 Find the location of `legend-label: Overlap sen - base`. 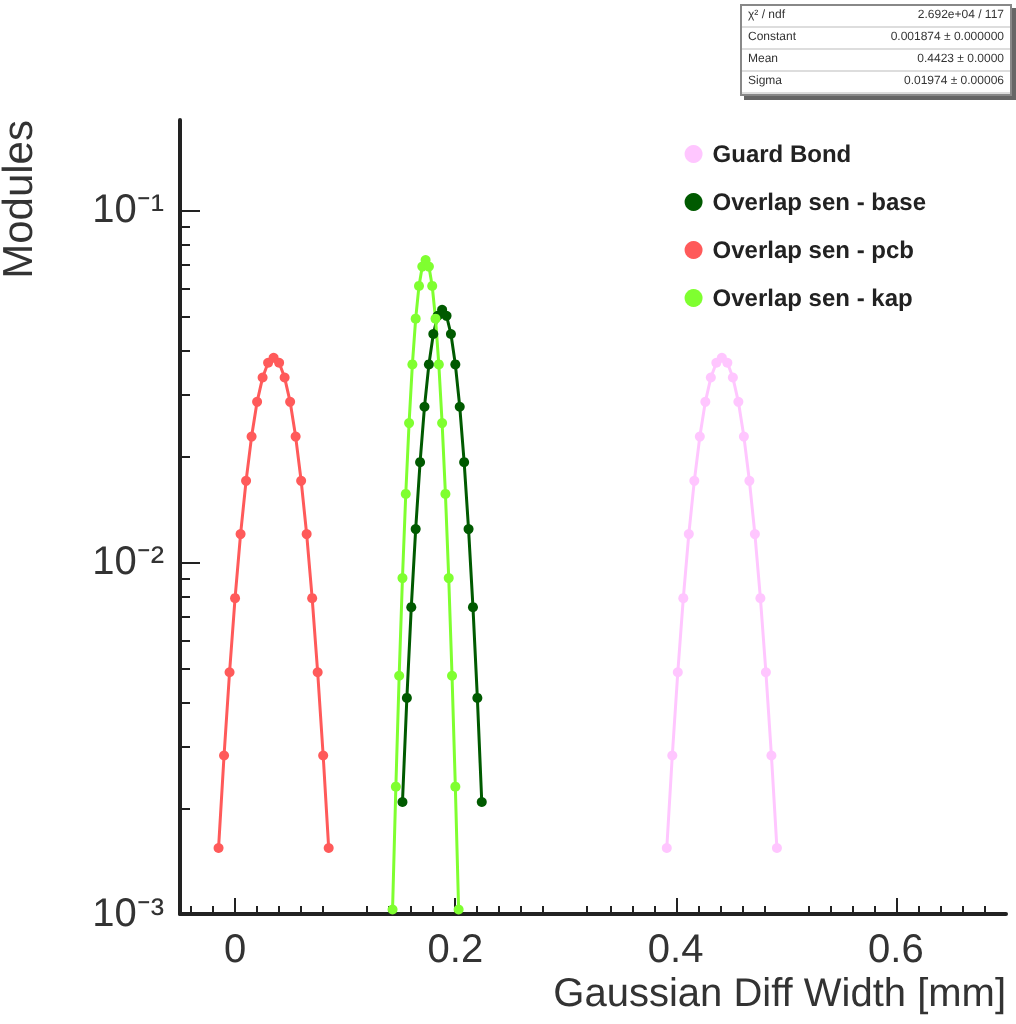

legend-label: Overlap sen - base is located at coordinates (819, 202).